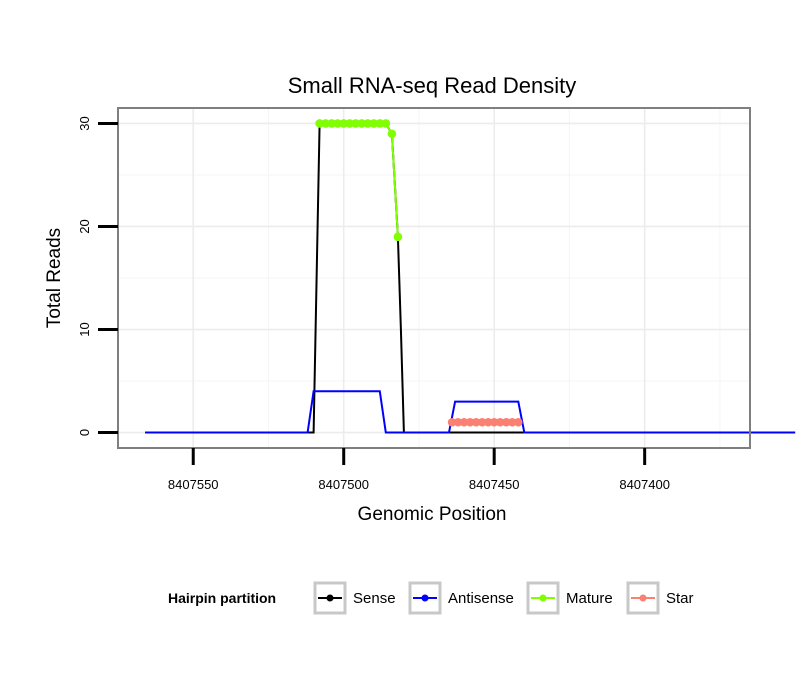 The height and width of the screenshot is (690, 810). I want to click on legend-item-sense: Sense, so click(354, 598).